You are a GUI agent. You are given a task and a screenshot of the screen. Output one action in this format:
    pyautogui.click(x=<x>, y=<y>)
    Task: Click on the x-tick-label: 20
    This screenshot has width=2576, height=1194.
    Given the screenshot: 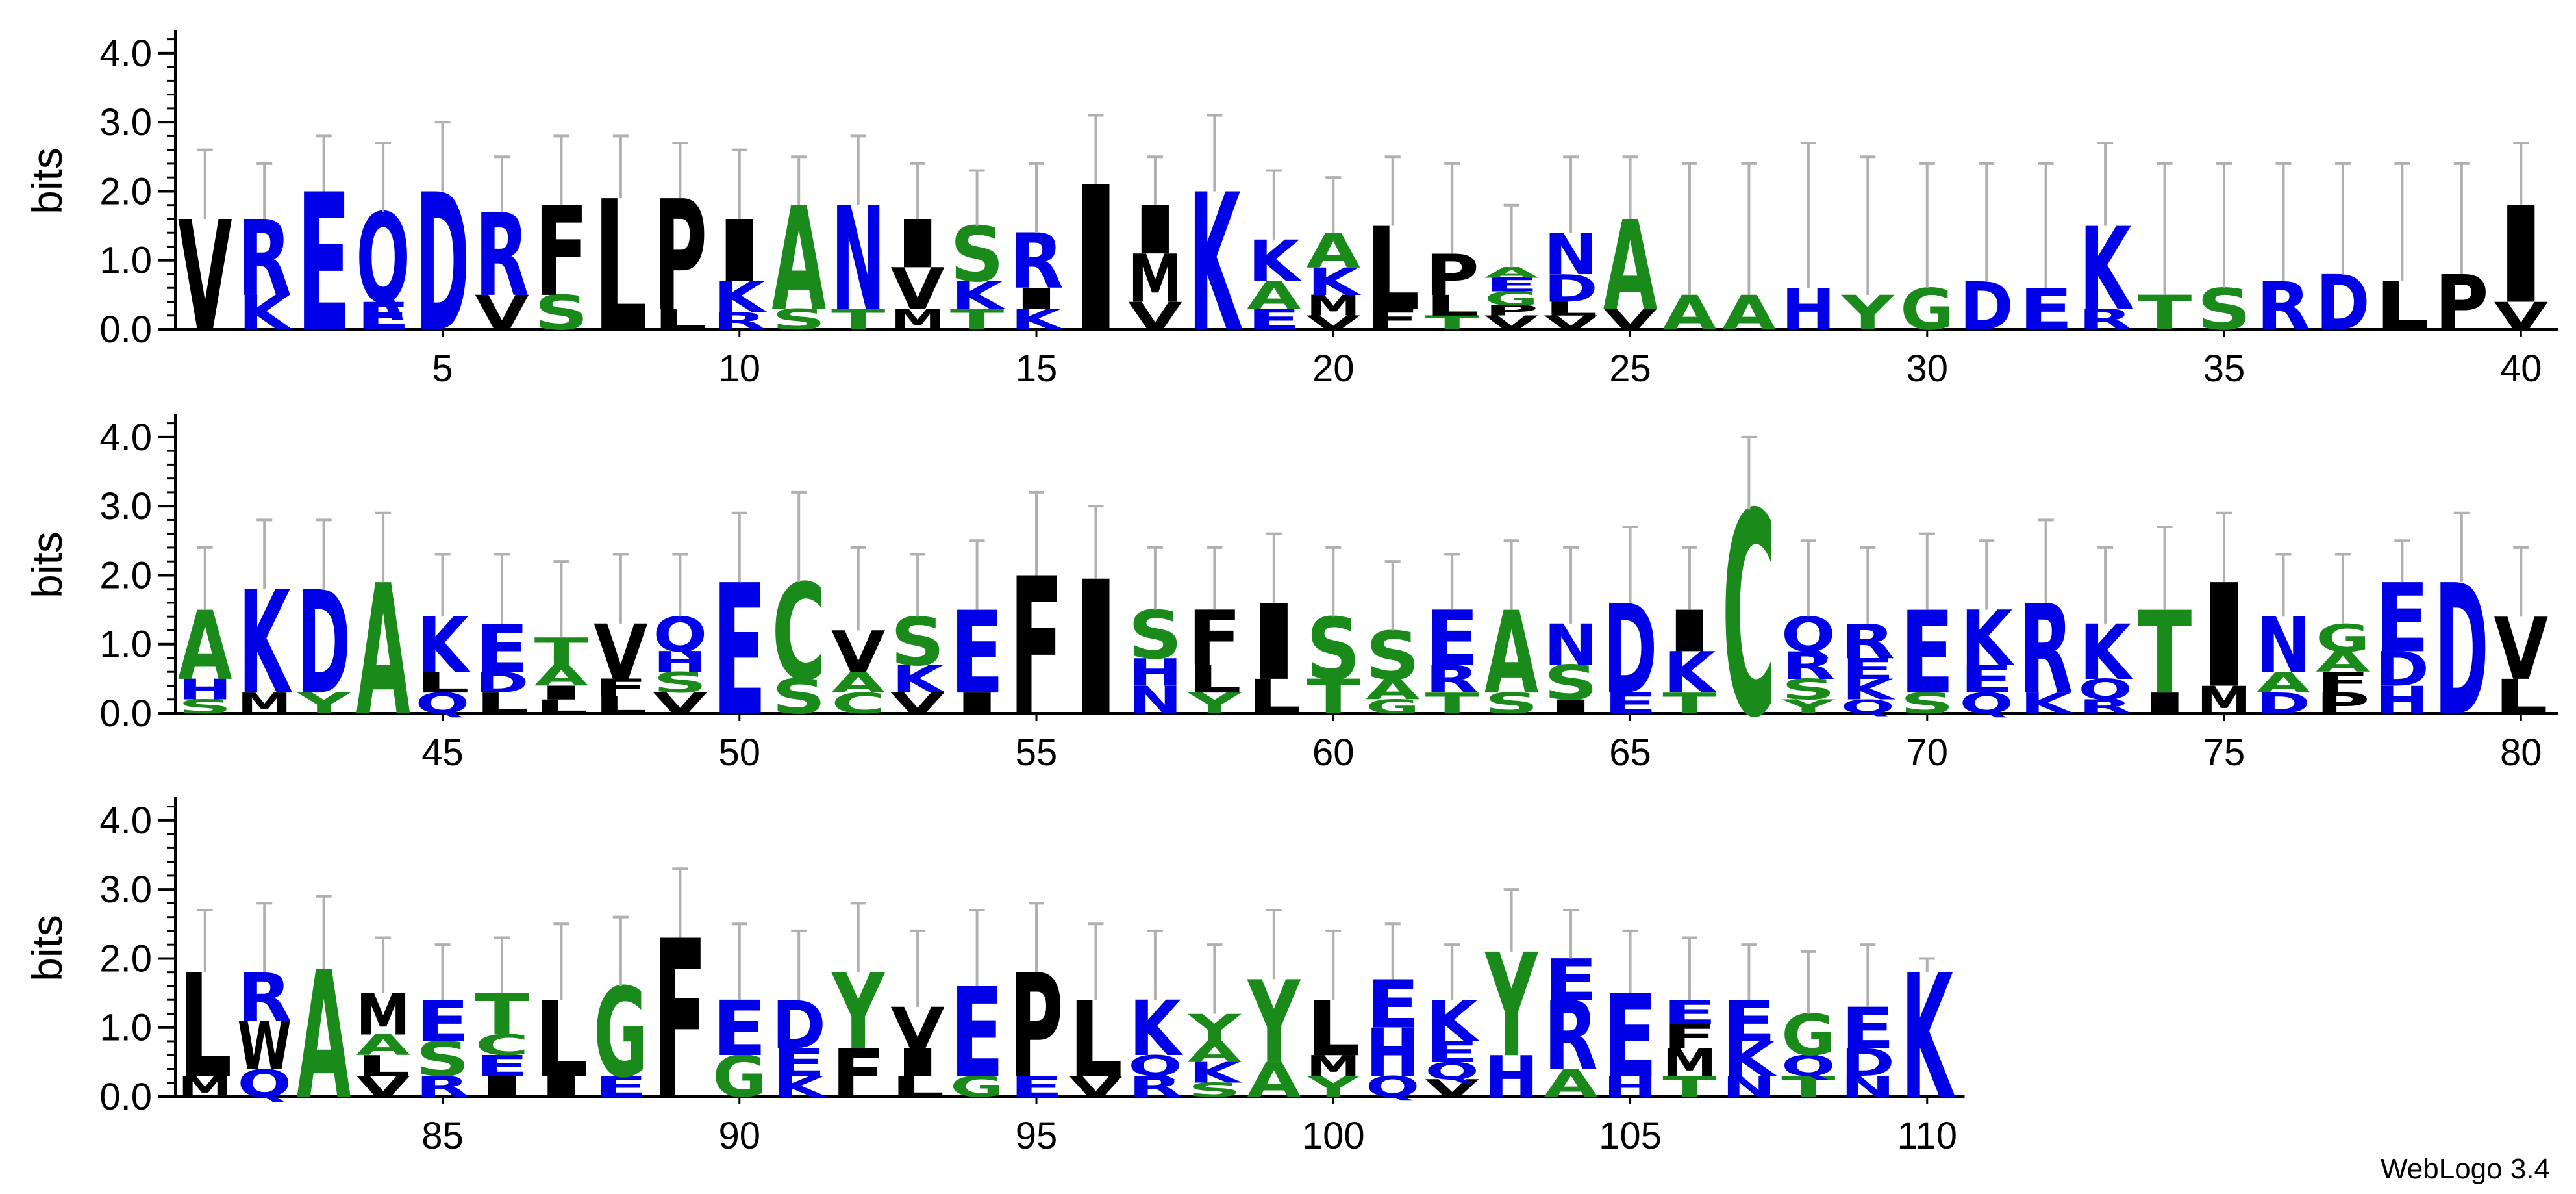 What is the action you would take?
    pyautogui.click(x=1333, y=369)
    